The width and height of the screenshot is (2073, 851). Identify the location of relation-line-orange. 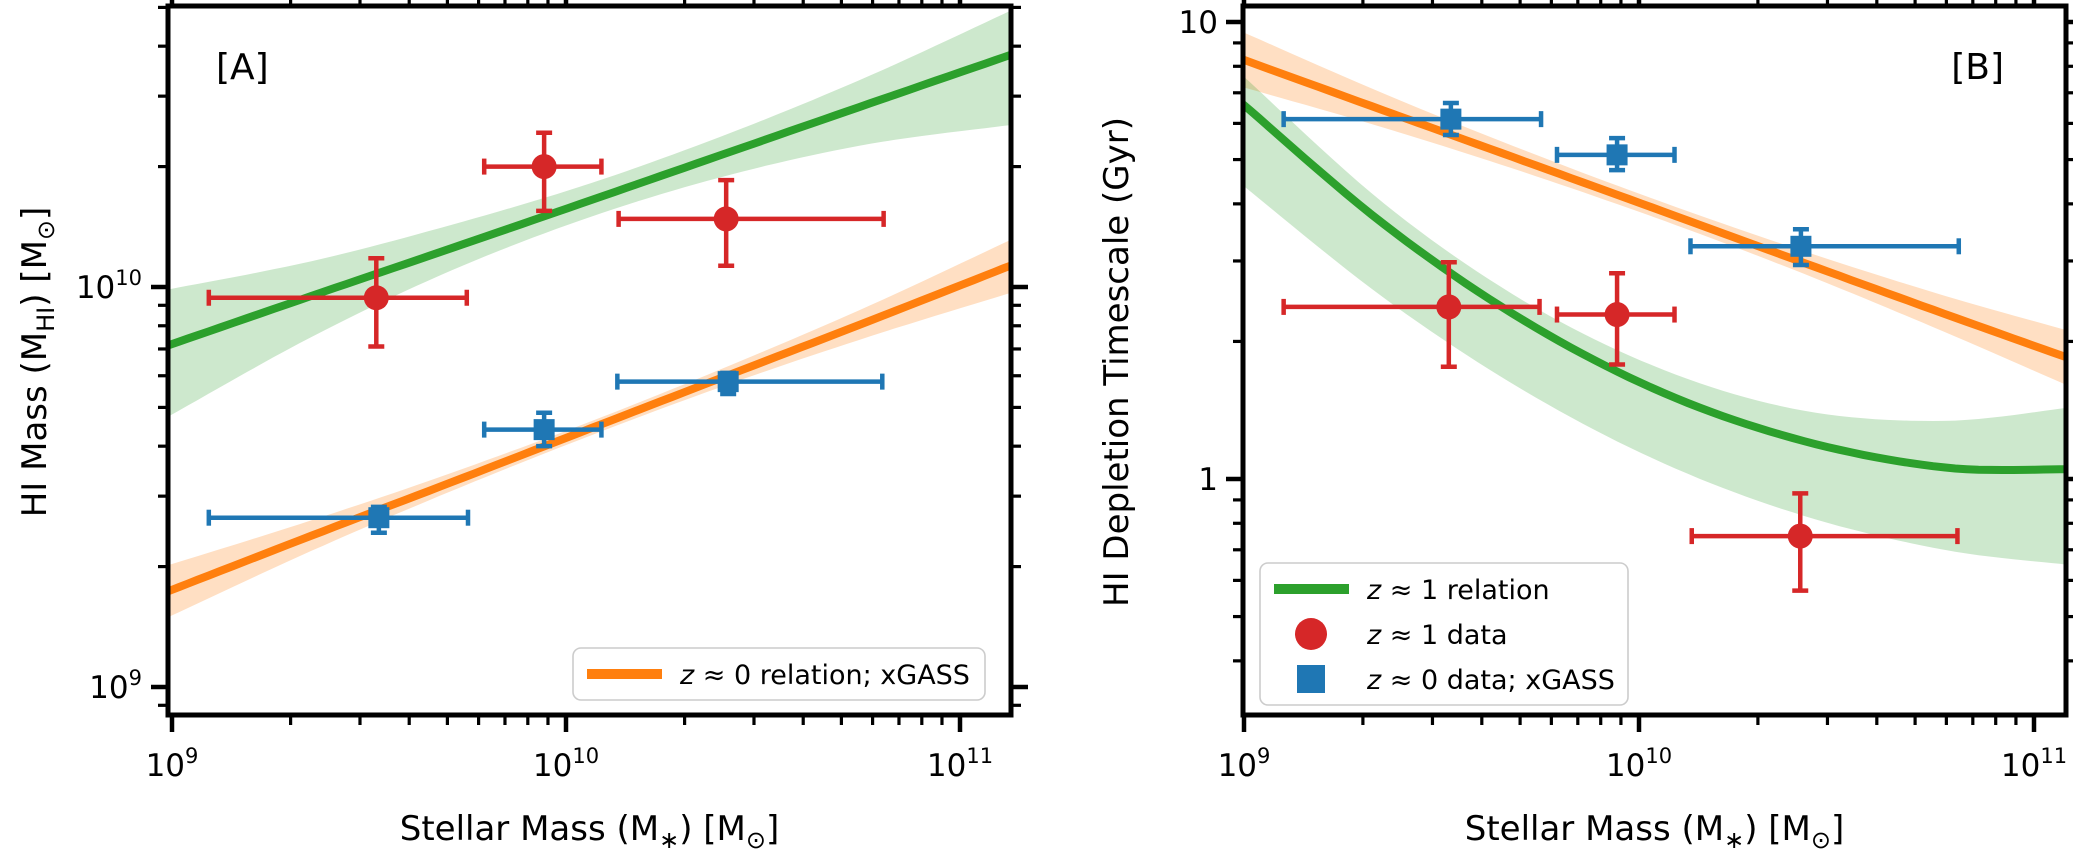
(1654, 208).